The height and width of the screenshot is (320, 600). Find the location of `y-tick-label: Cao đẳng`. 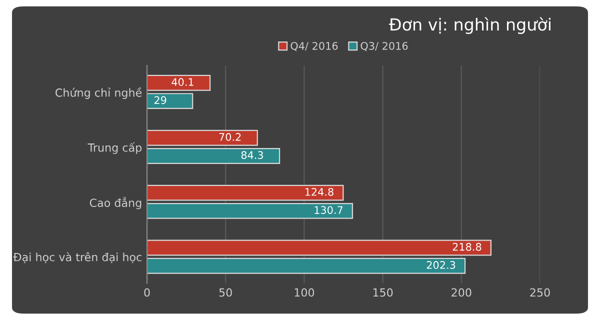

y-tick-label: Cao đẳng is located at coordinates (116, 203).